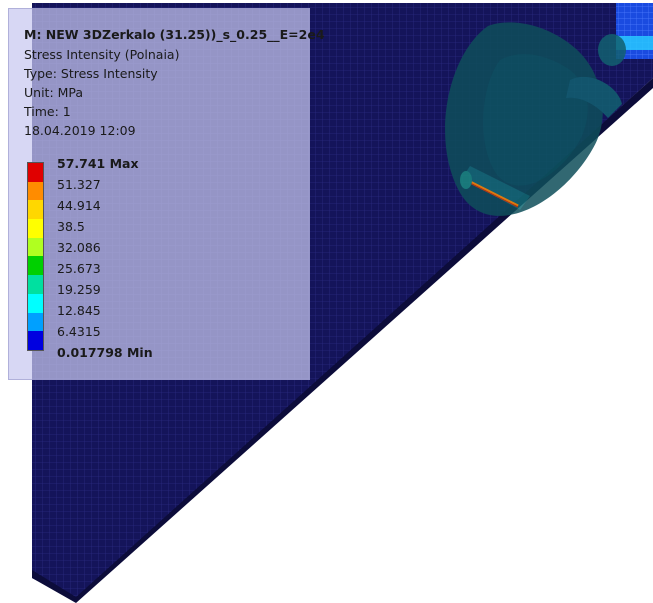  What do you see at coordinates (79, 289) in the screenshot?
I see `legend-label: 19.259` at bounding box center [79, 289].